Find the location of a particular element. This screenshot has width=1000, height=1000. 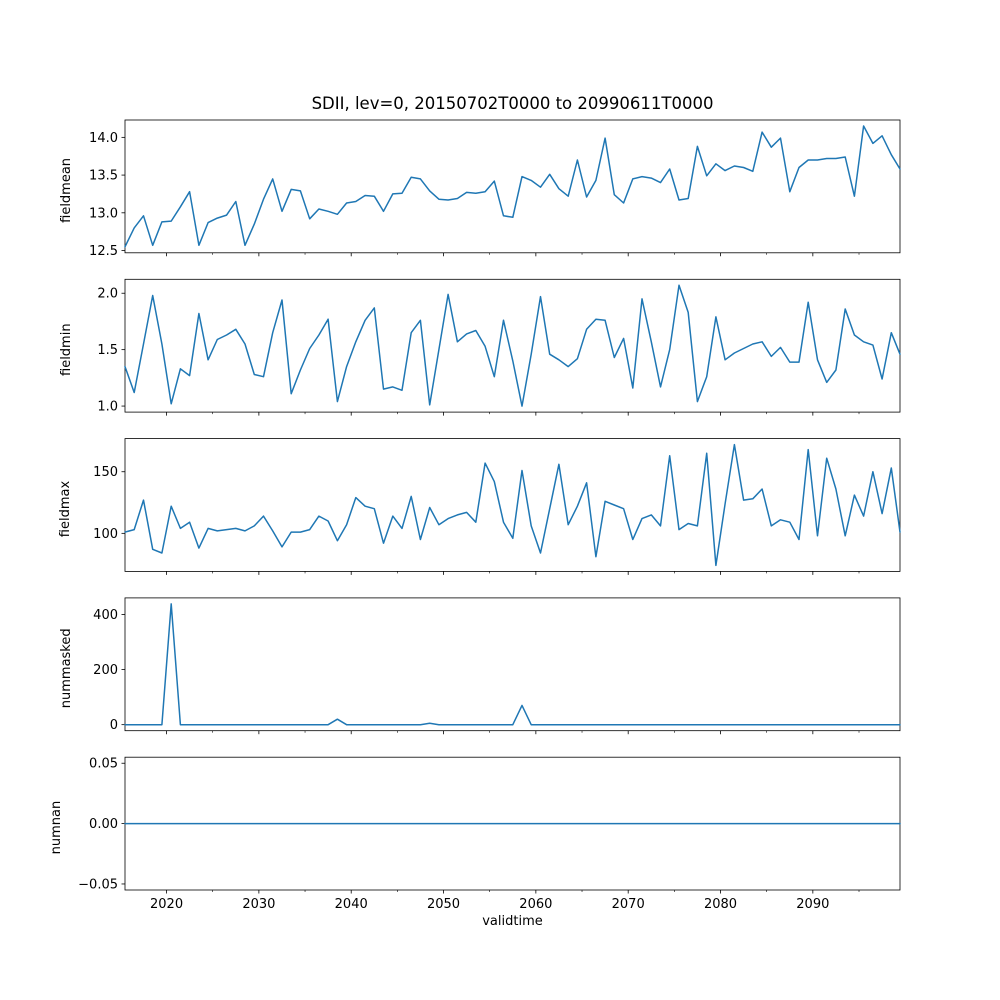

y-axis-label: numnan is located at coordinates (56, 828).